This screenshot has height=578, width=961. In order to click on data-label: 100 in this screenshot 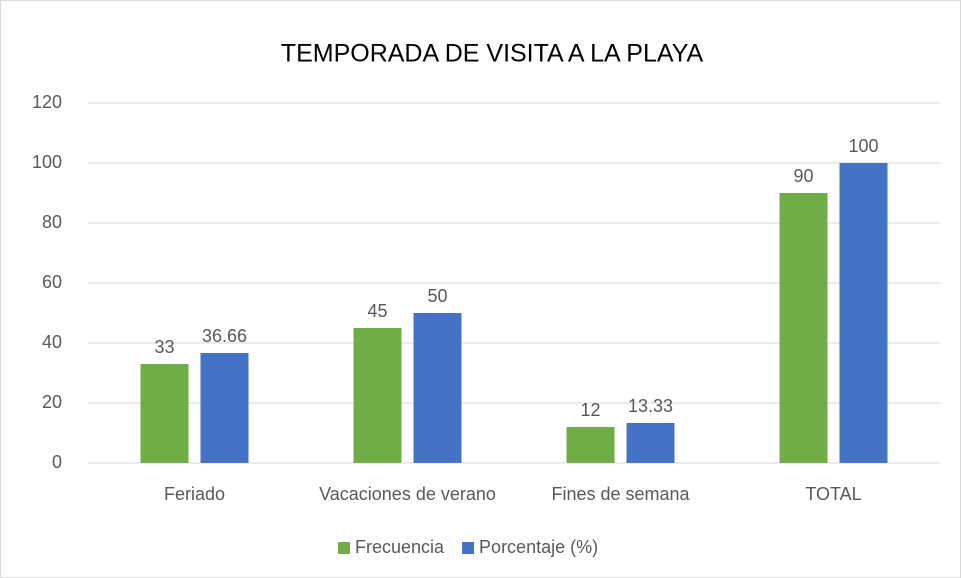, I will do `click(863, 146)`.